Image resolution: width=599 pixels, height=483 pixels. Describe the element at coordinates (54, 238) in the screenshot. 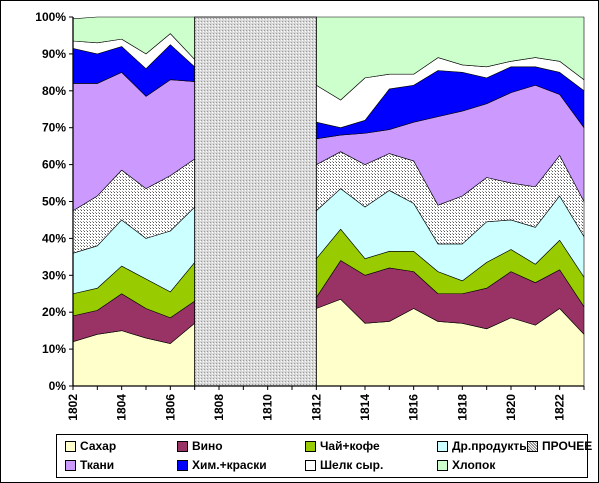

I see `y-tick-label: 40%` at that location.